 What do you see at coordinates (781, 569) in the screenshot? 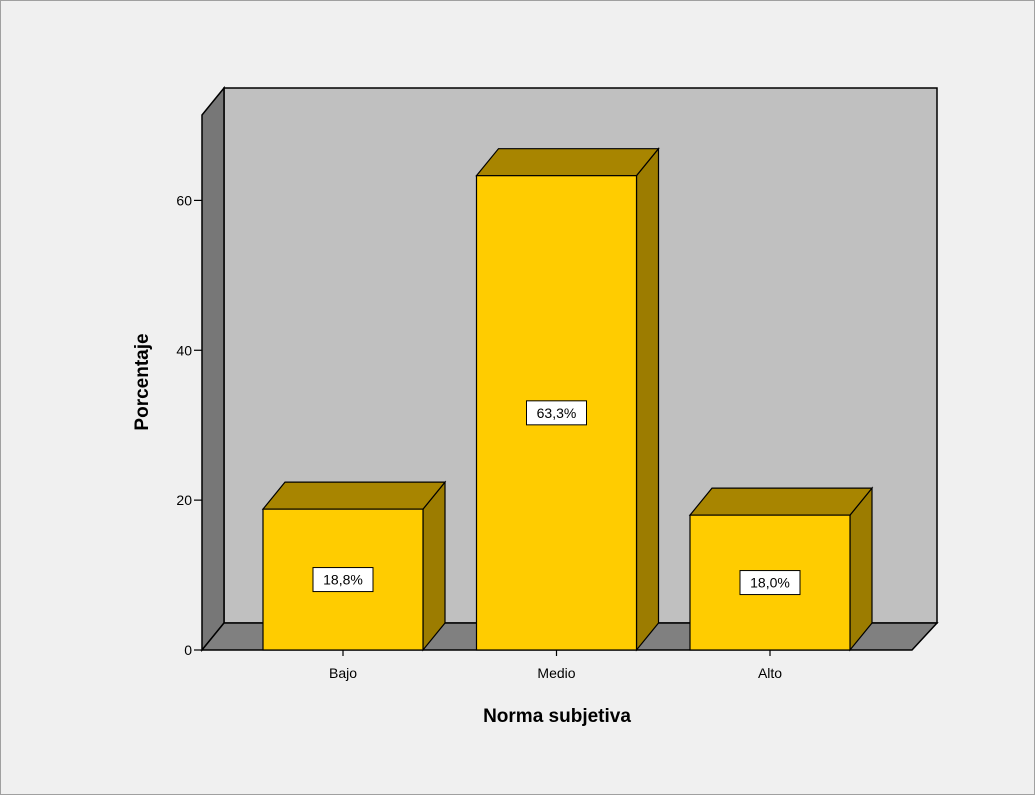
I see `bar-group: 18,0%` at bounding box center [781, 569].